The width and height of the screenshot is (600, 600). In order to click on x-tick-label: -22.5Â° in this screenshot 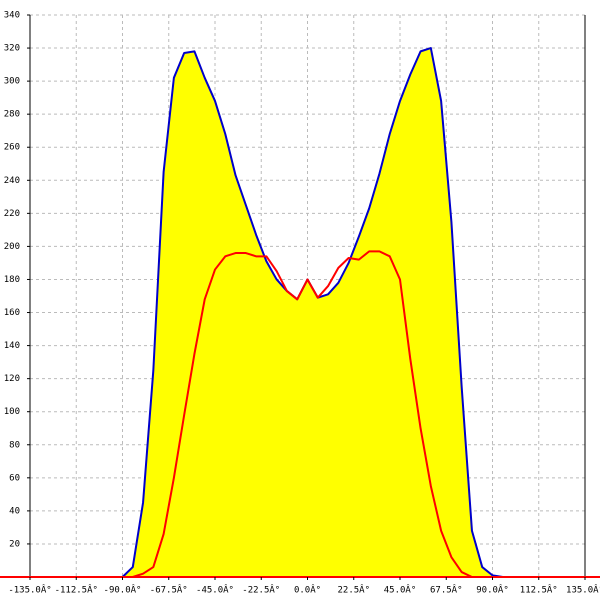, I will do `click(261, 590)`.